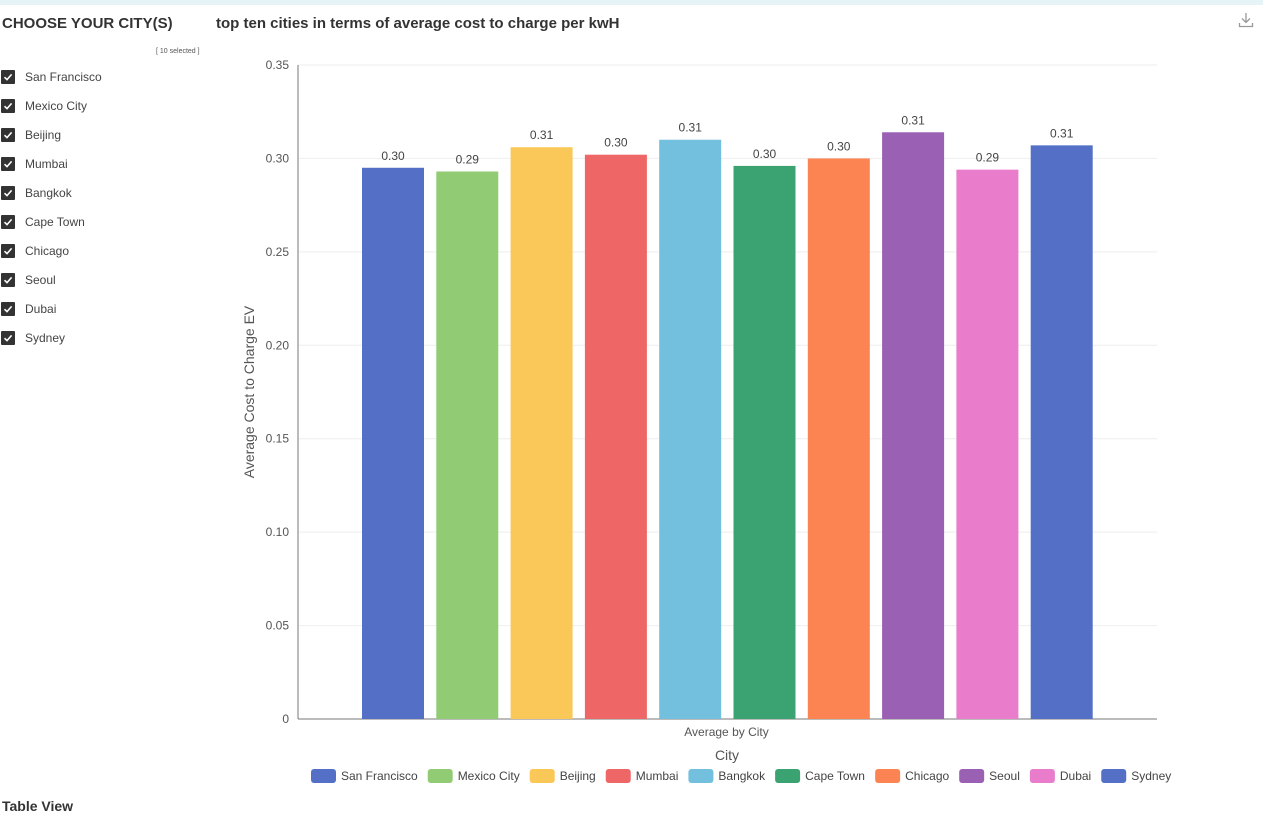 The width and height of the screenshot is (1263, 814). Describe the element at coordinates (578, 776) in the screenshot. I see `legend-label: Beijing` at that location.